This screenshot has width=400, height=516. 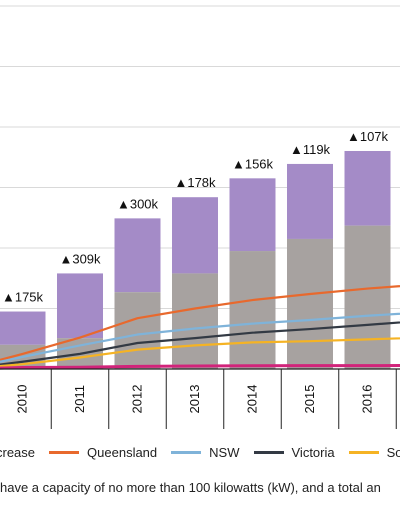 I want to click on x-tick-label: 2010, so click(x=22, y=399).